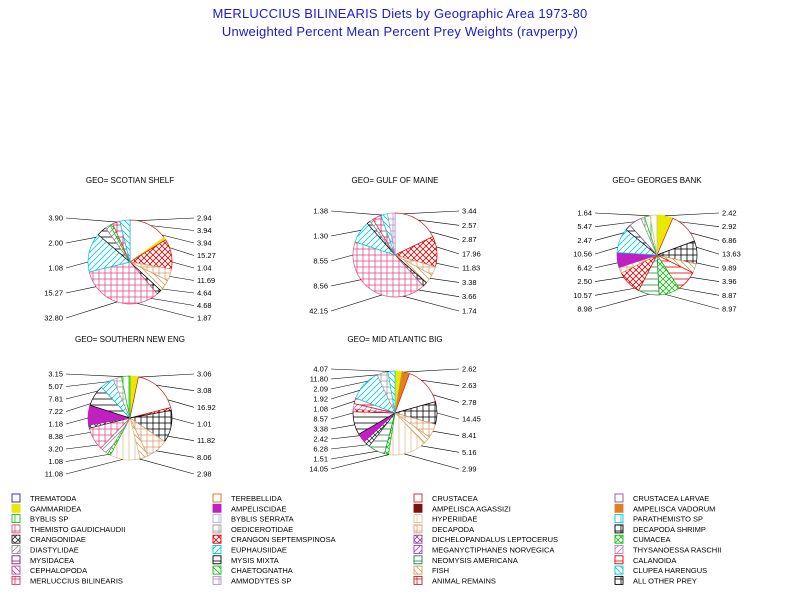 The image size is (800, 600). Describe the element at coordinates (469, 469) in the screenshot. I see `data-label: 2.99` at that location.